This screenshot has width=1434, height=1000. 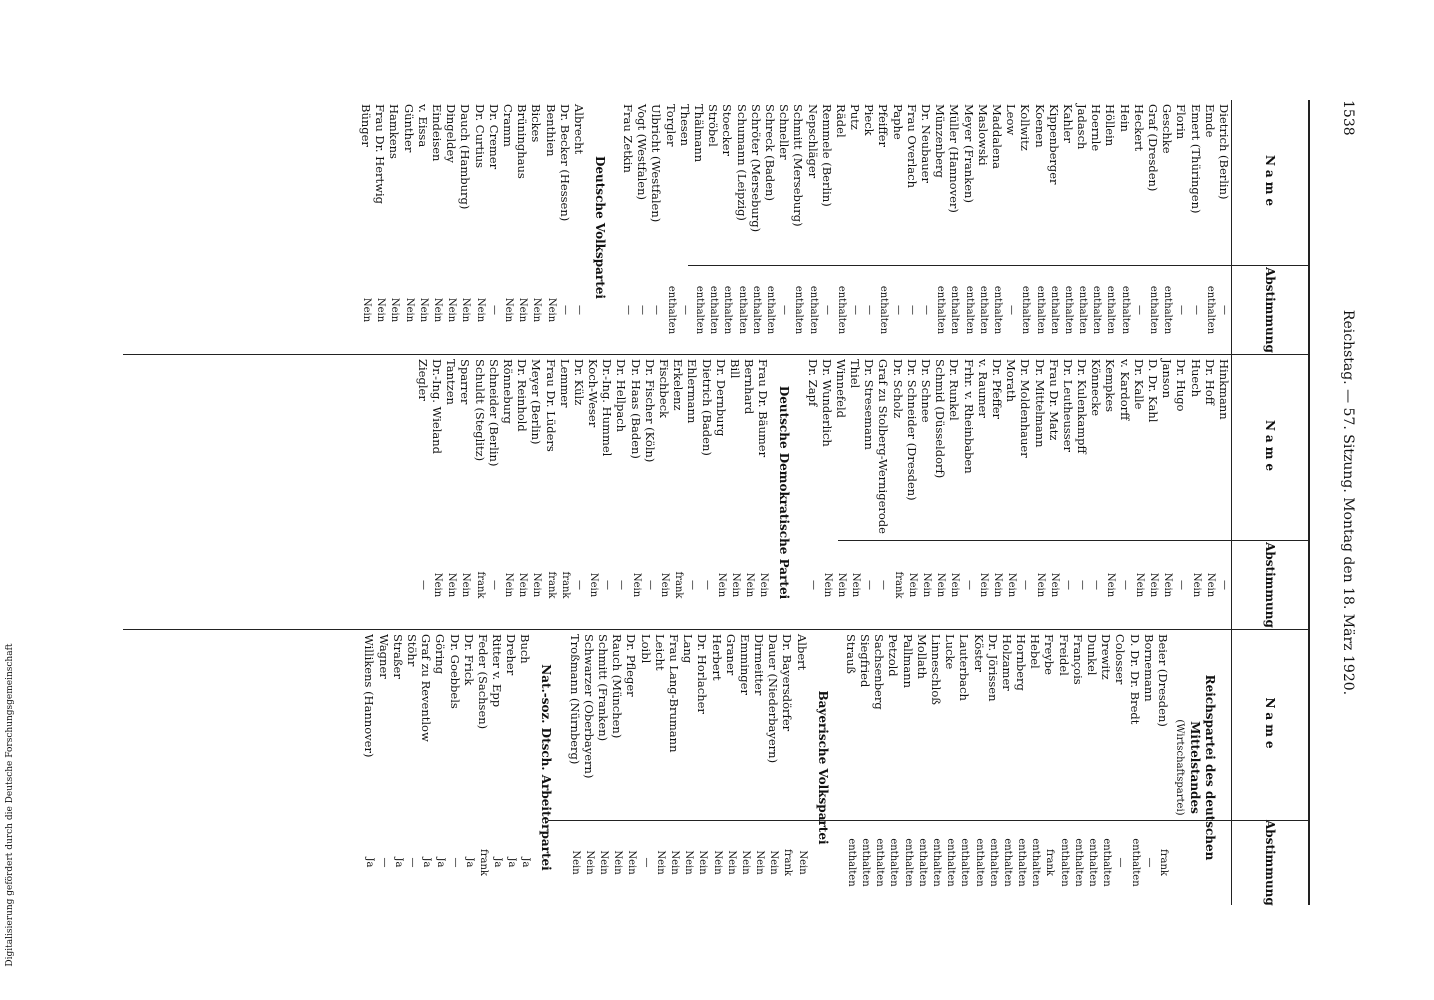 What do you see at coordinates (1106, 657) in the screenshot?
I see `member-name: Drewitz` at bounding box center [1106, 657].